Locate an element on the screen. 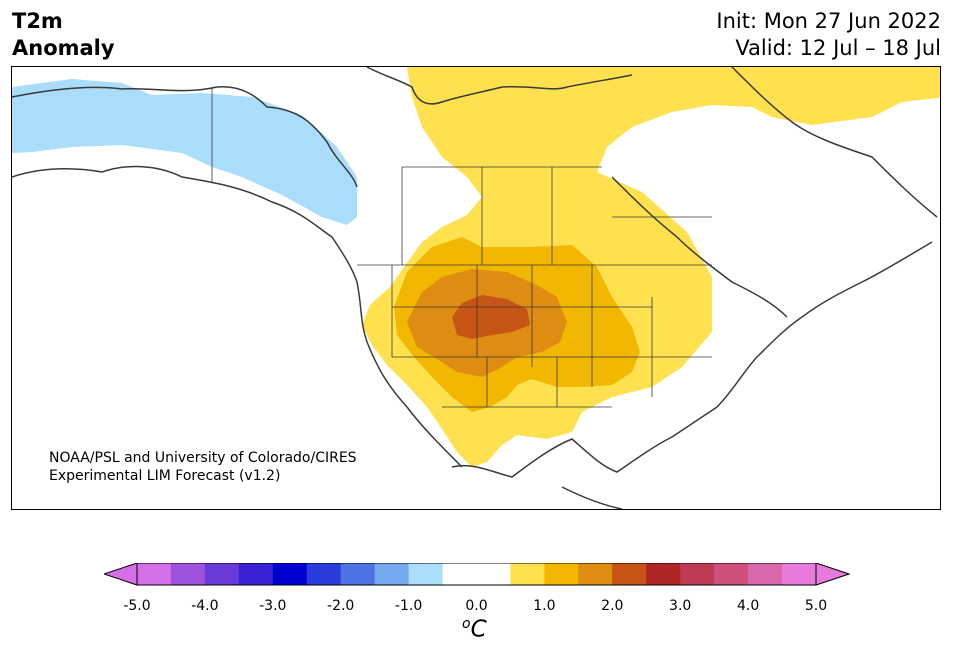  colorbar-tick-label: -1.0 is located at coordinates (408, 606).